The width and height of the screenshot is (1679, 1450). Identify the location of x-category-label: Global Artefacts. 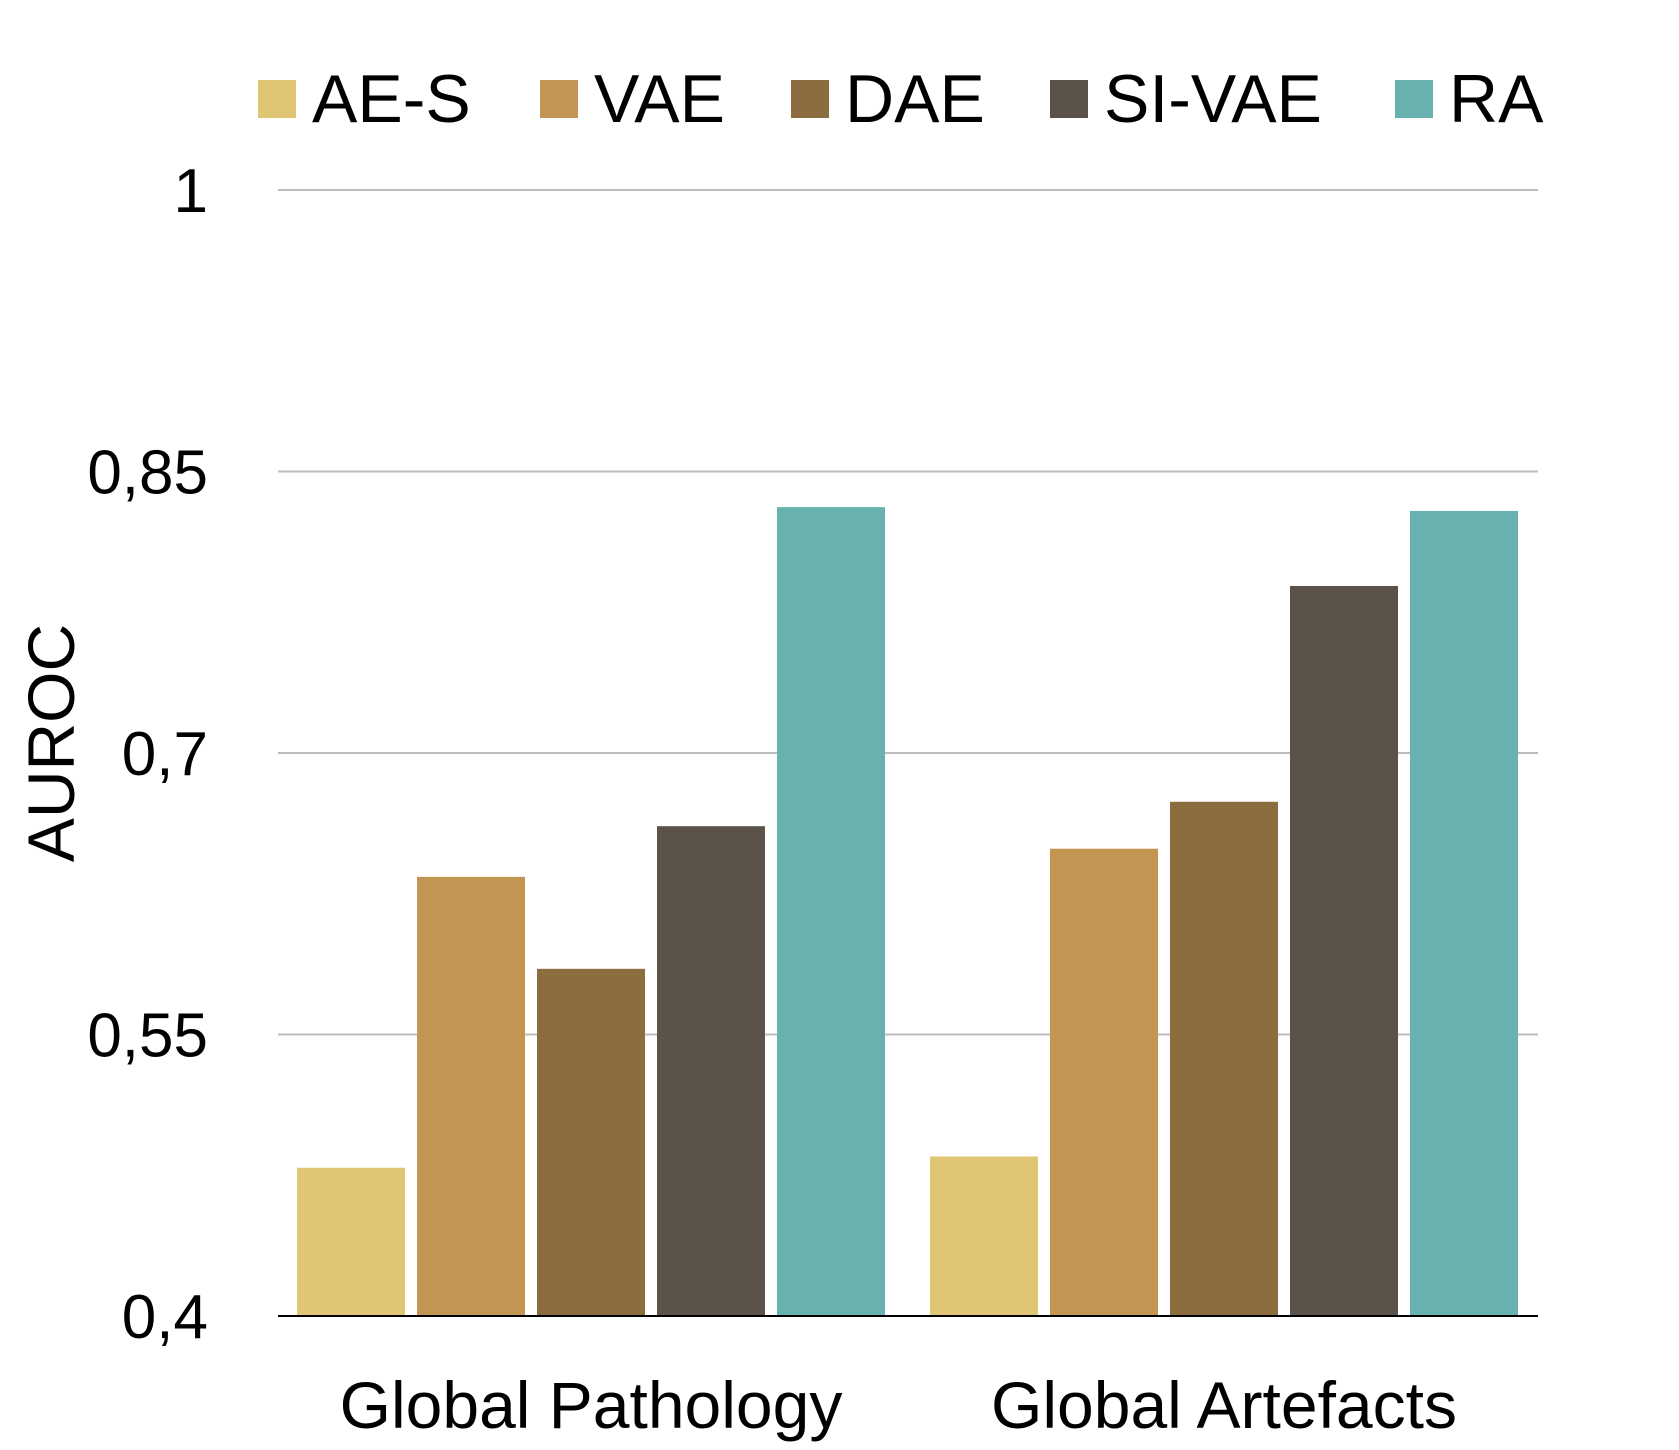
(1224, 1405).